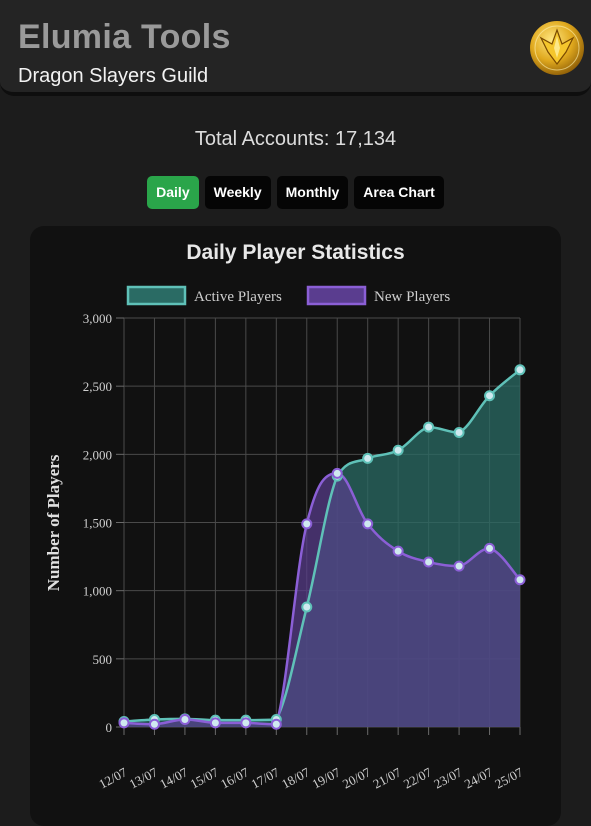 The width and height of the screenshot is (591, 826). What do you see at coordinates (97, 454) in the screenshot?
I see `y-tick-label: 2,000` at bounding box center [97, 454].